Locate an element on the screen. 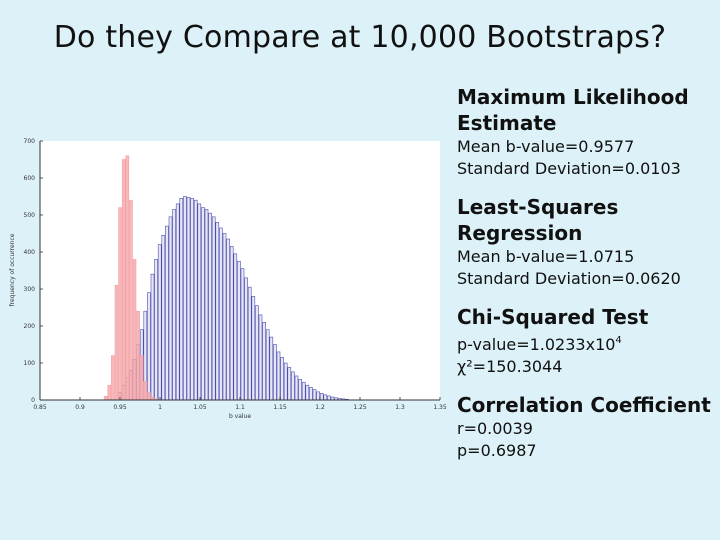  mle-mean: Mean b-value=0.9577 is located at coordinates (546, 146).